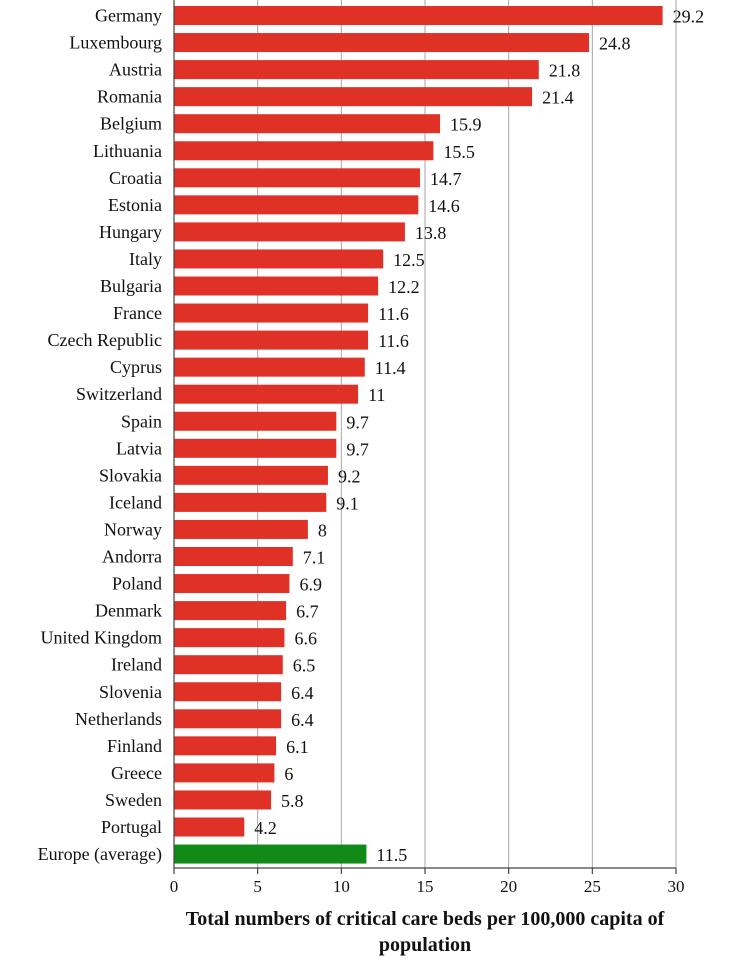 The image size is (731, 976). What do you see at coordinates (224, 773) in the screenshot?
I see `bar-greece` at bounding box center [224, 773].